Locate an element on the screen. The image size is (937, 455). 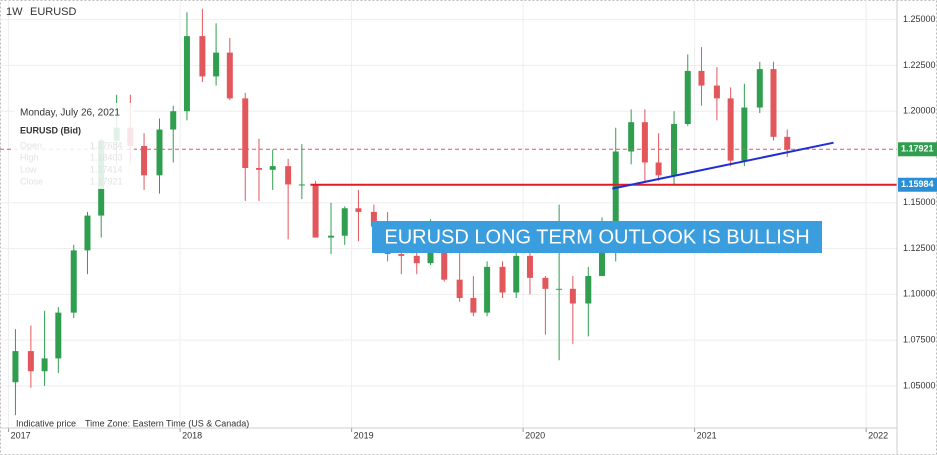
banner-text: EURUSD LONG TERM OUTLOOK IS BULLISH is located at coordinates (596, 237).